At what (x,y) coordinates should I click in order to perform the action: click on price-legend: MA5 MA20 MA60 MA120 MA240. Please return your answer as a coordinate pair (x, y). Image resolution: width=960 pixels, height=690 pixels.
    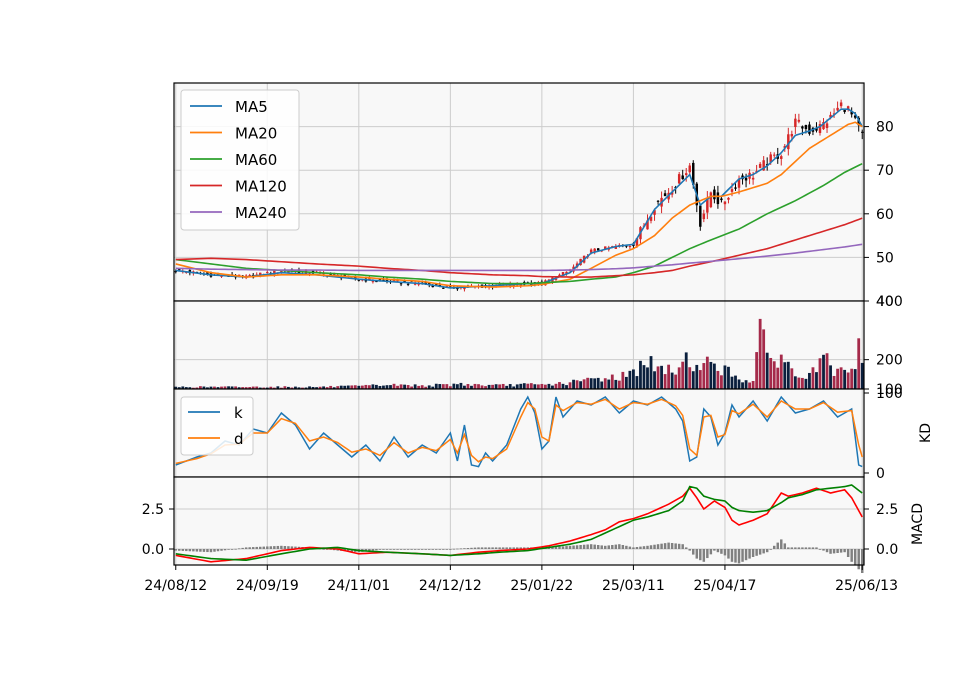
    Looking at the image, I should click on (240, 160).